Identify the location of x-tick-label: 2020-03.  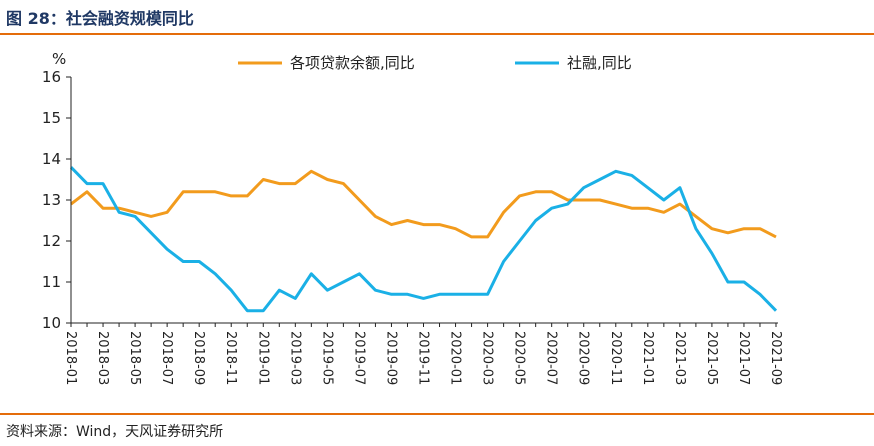
(487, 358).